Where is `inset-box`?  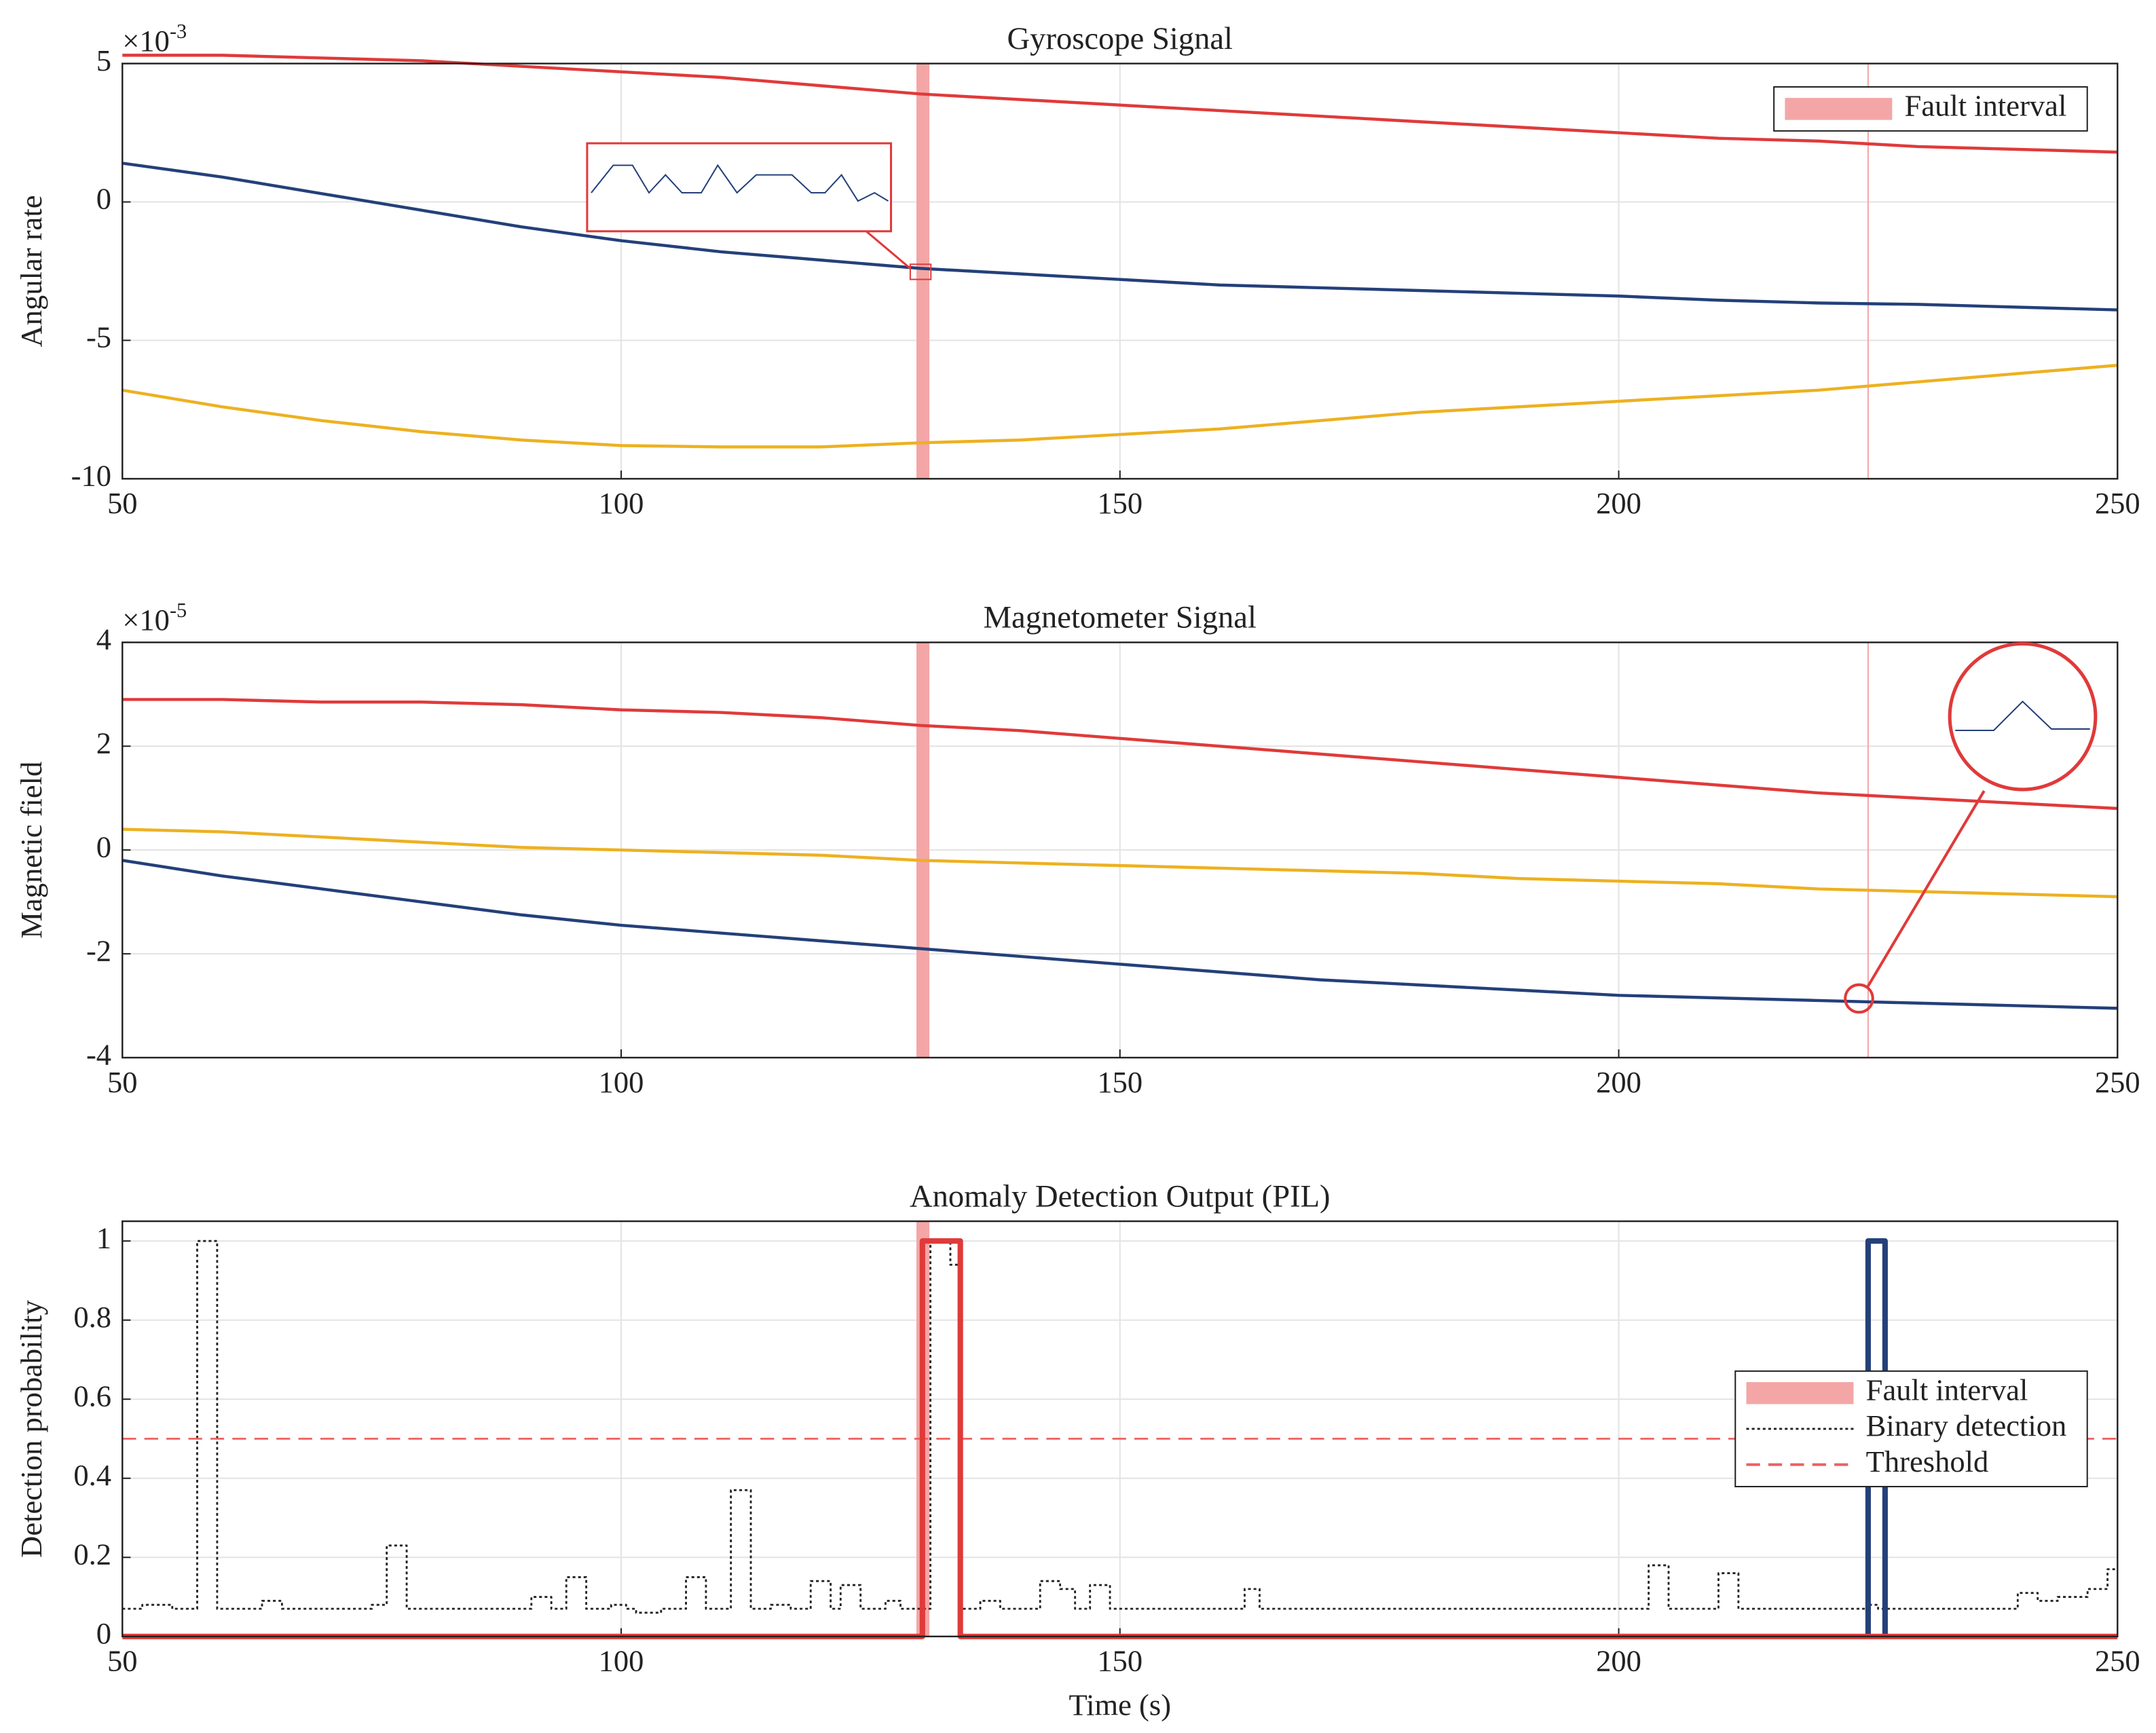
inset-box is located at coordinates (739, 187).